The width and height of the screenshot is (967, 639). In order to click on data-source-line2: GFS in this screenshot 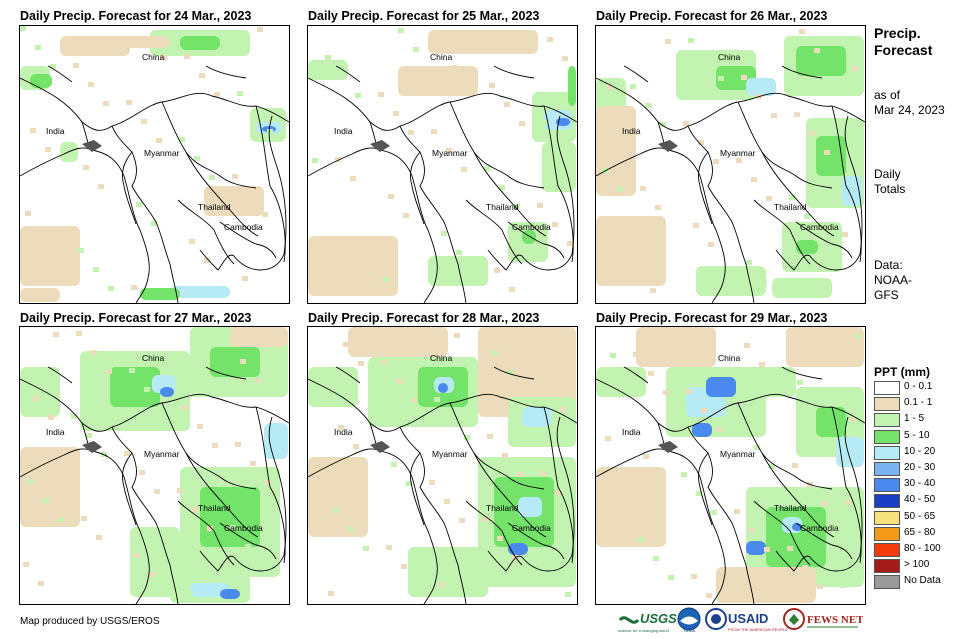, I will do `click(886, 295)`.